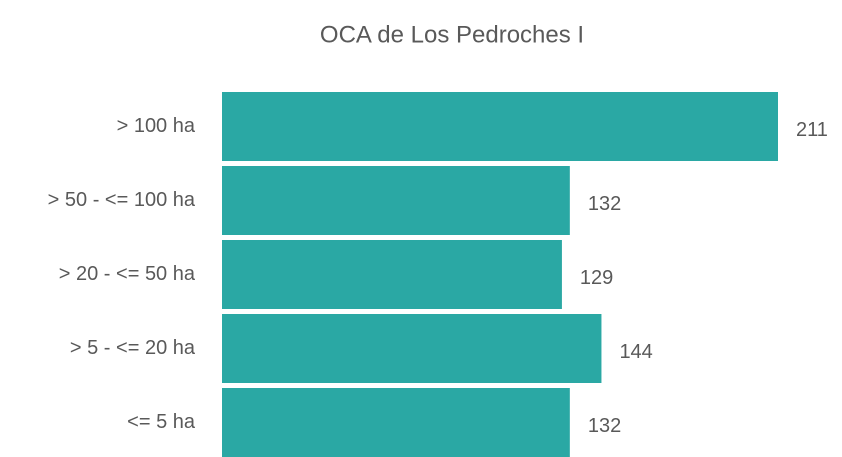 The height and width of the screenshot is (457, 842). What do you see at coordinates (812, 130) in the screenshot?
I see `value-label: 211` at bounding box center [812, 130].